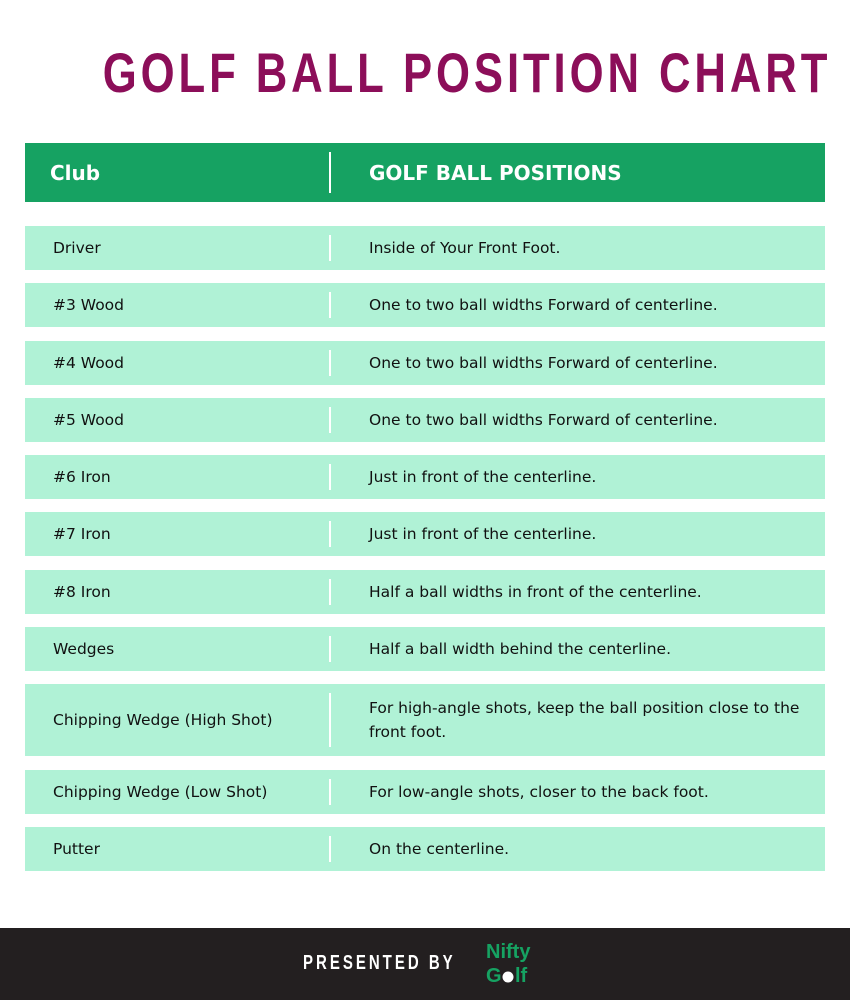 The image size is (850, 1000). I want to click on table-row: Putter On the centerline., so click(425, 848).